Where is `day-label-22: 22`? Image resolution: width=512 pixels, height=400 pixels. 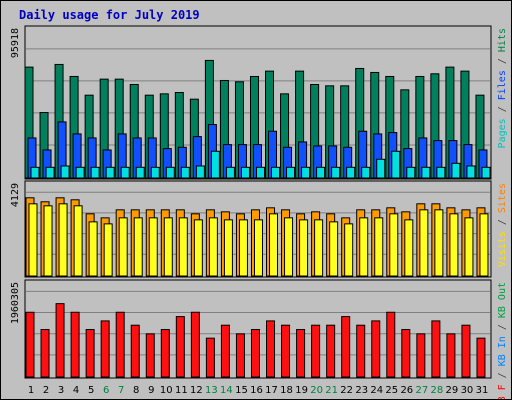
day-label-22: 22 is located at coordinates (346, 390).